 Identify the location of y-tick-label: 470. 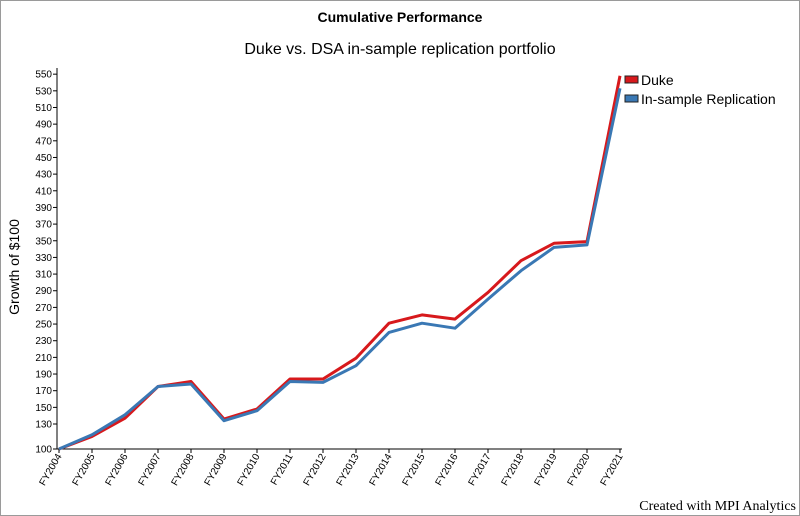
(43, 141).